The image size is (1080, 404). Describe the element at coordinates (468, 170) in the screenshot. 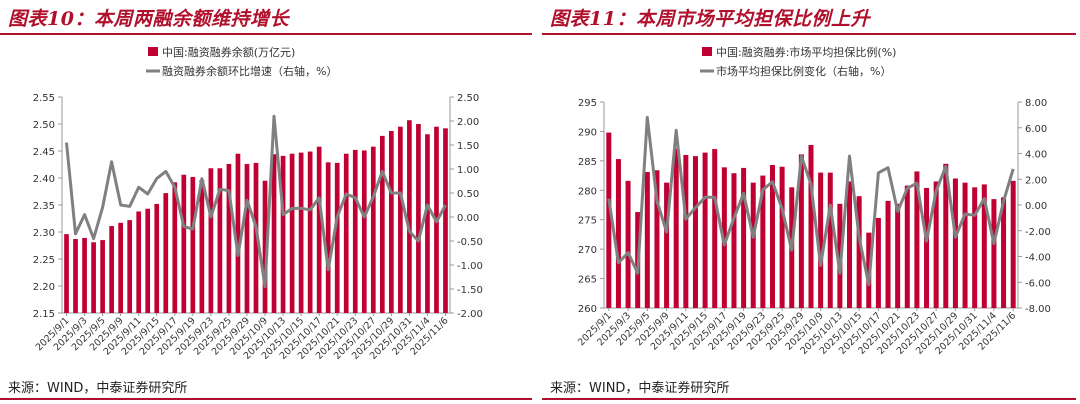

I see `y-right-tick-label: 1.00` at that location.